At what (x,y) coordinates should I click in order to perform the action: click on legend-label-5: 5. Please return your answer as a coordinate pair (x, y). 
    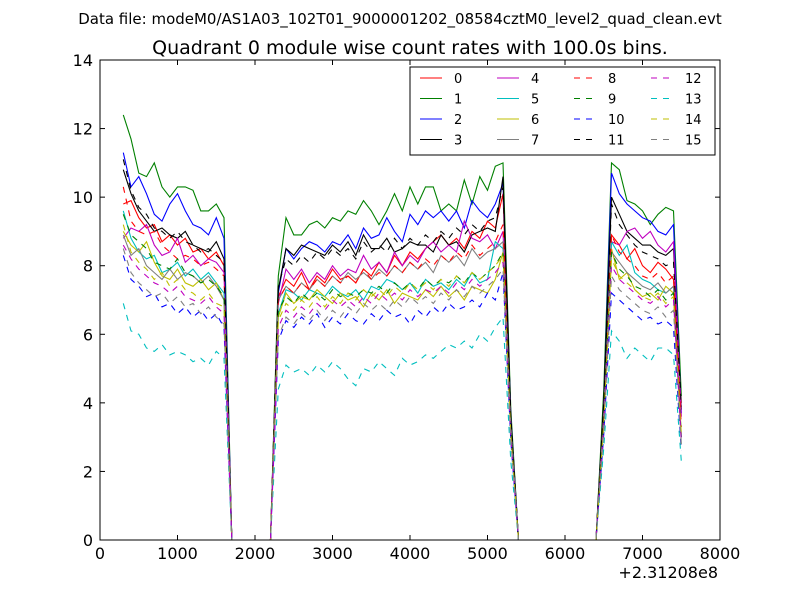
    Looking at the image, I should click on (535, 100).